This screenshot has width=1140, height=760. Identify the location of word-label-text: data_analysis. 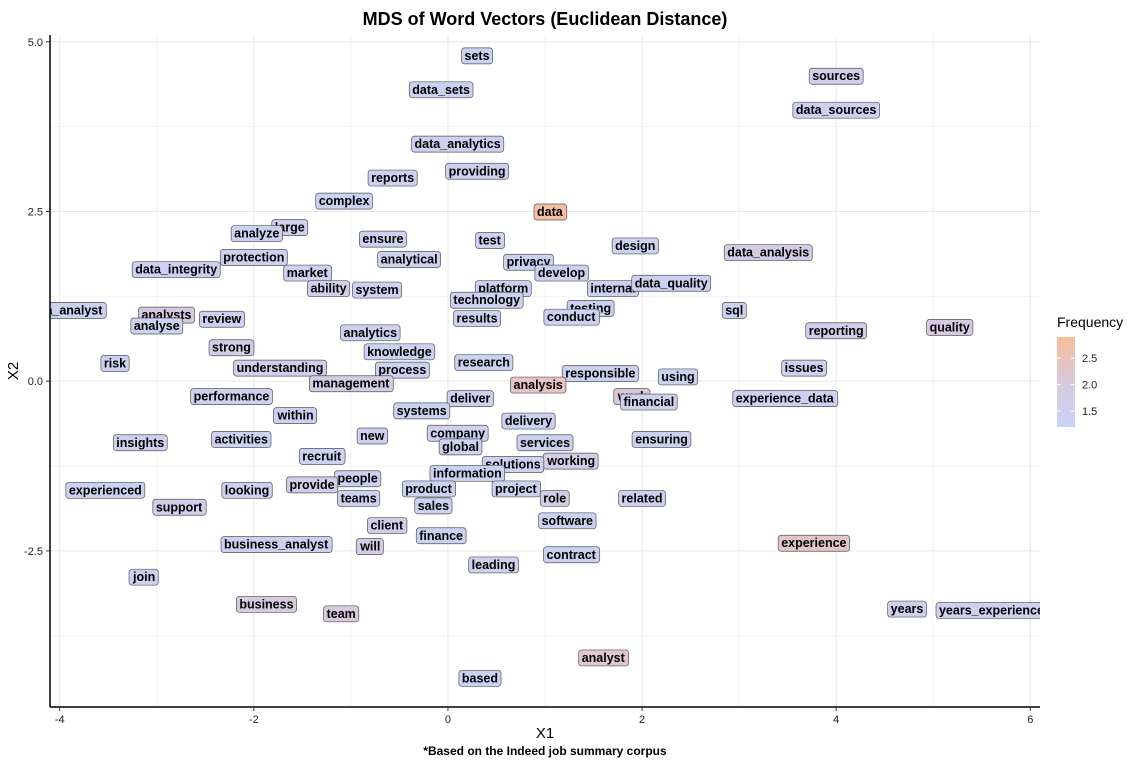
(768, 253).